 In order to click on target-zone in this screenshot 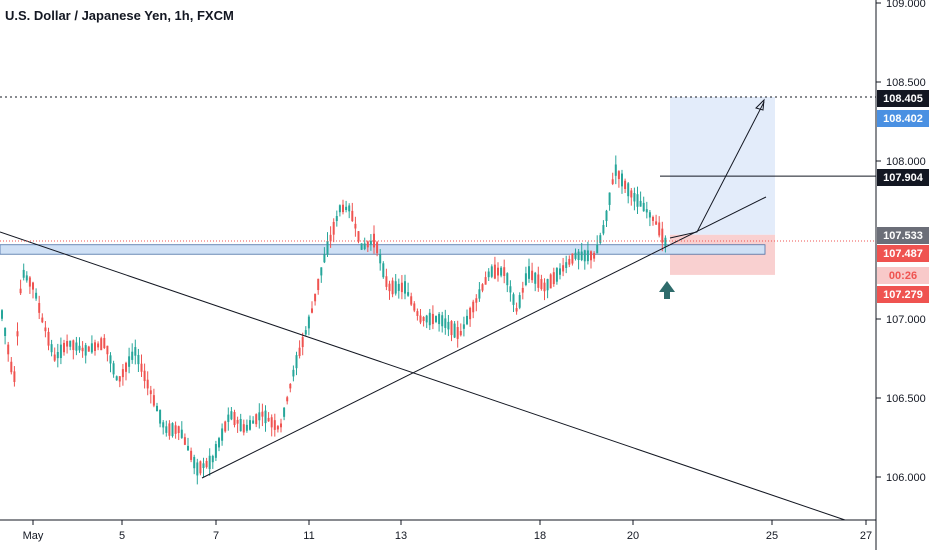, I will do `click(722, 166)`.